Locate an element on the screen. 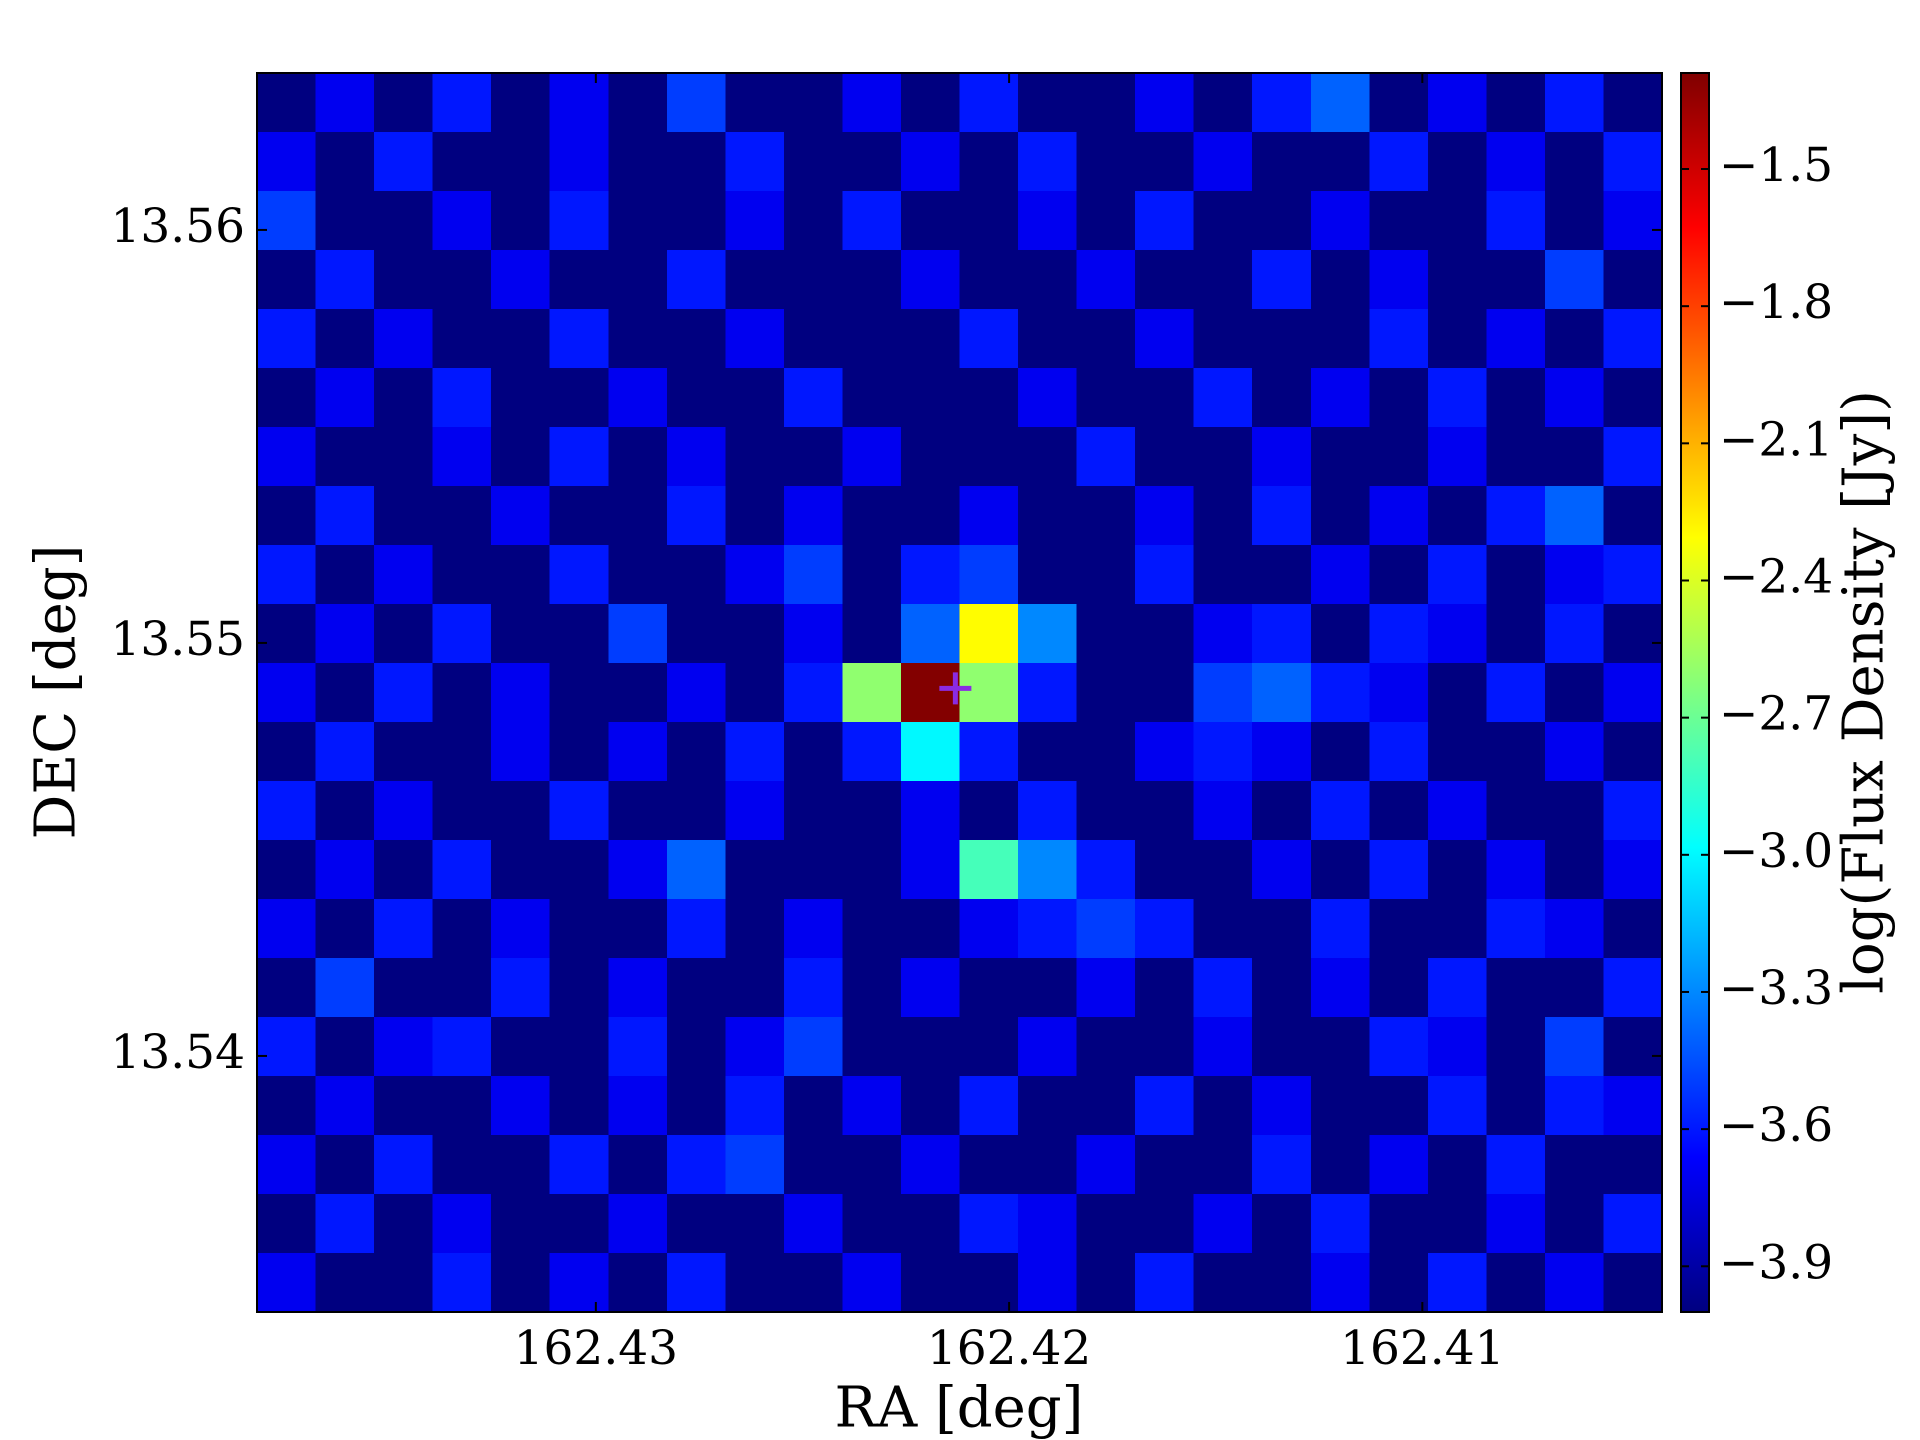 The height and width of the screenshot is (1440, 1920). colorbar-tick-label: −3.9 is located at coordinates (1776, 1262).